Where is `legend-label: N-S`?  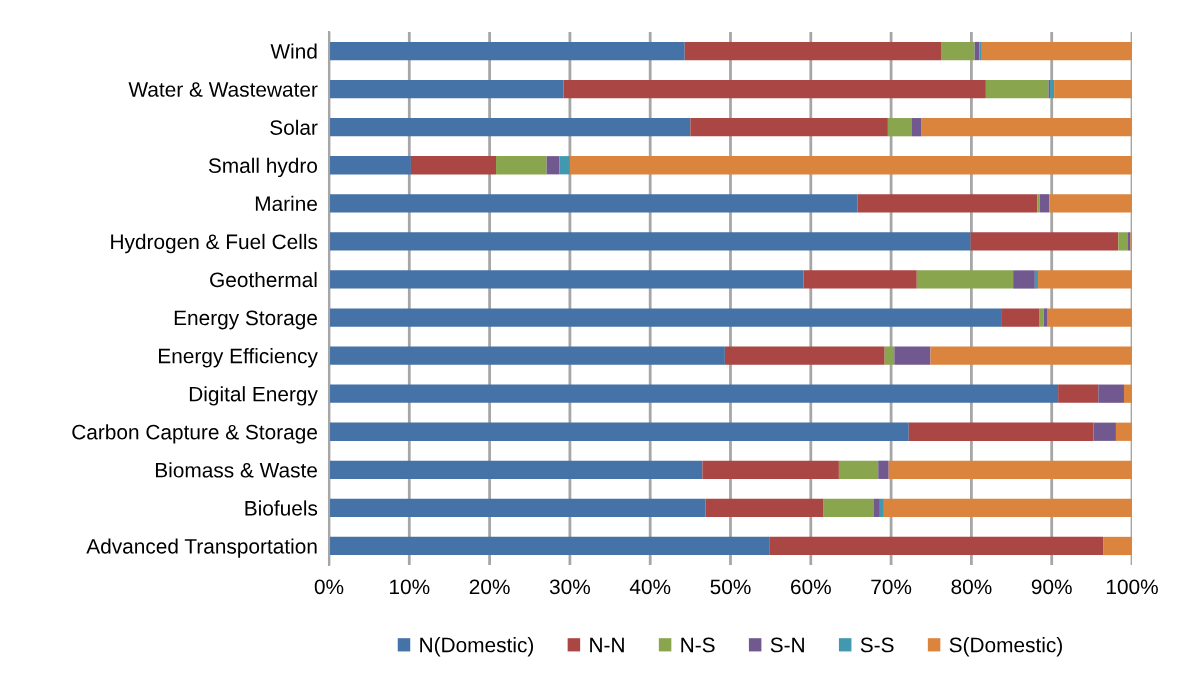
legend-label: N-S is located at coordinates (698, 645).